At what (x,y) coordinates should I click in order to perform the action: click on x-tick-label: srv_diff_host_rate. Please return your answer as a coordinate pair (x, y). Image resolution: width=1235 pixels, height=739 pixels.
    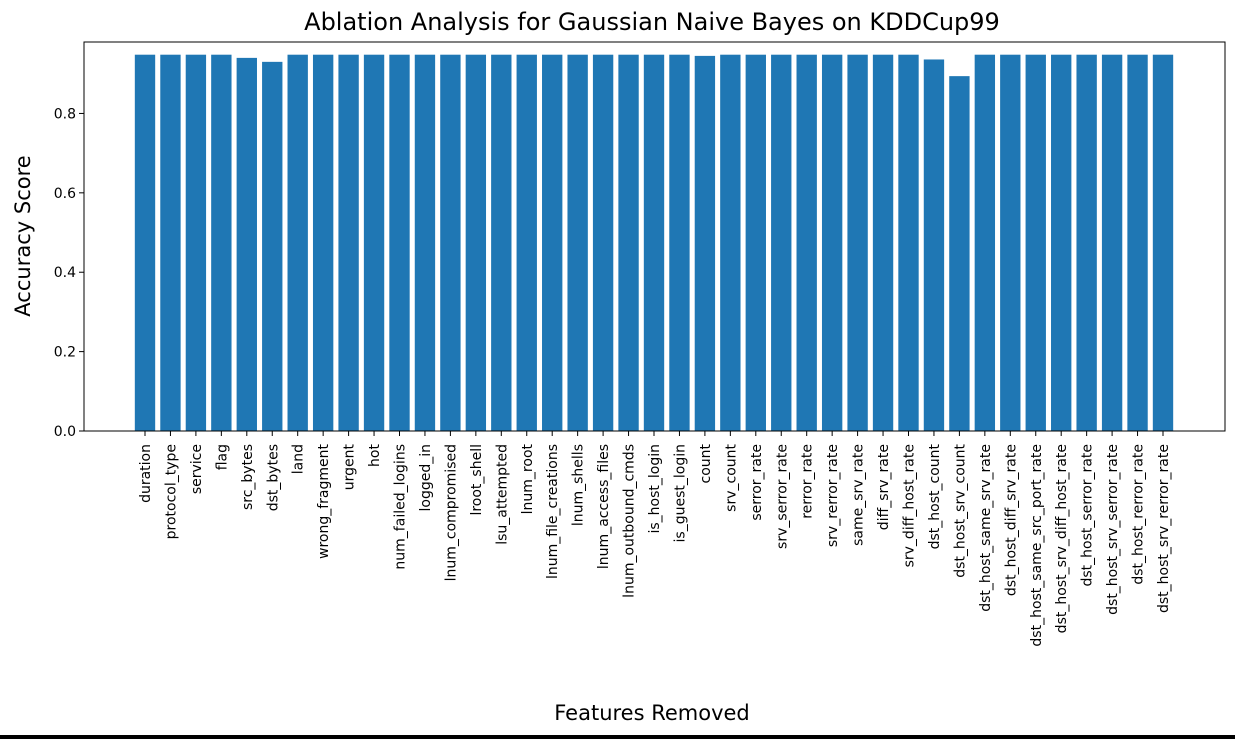
    Looking at the image, I should click on (910, 505).